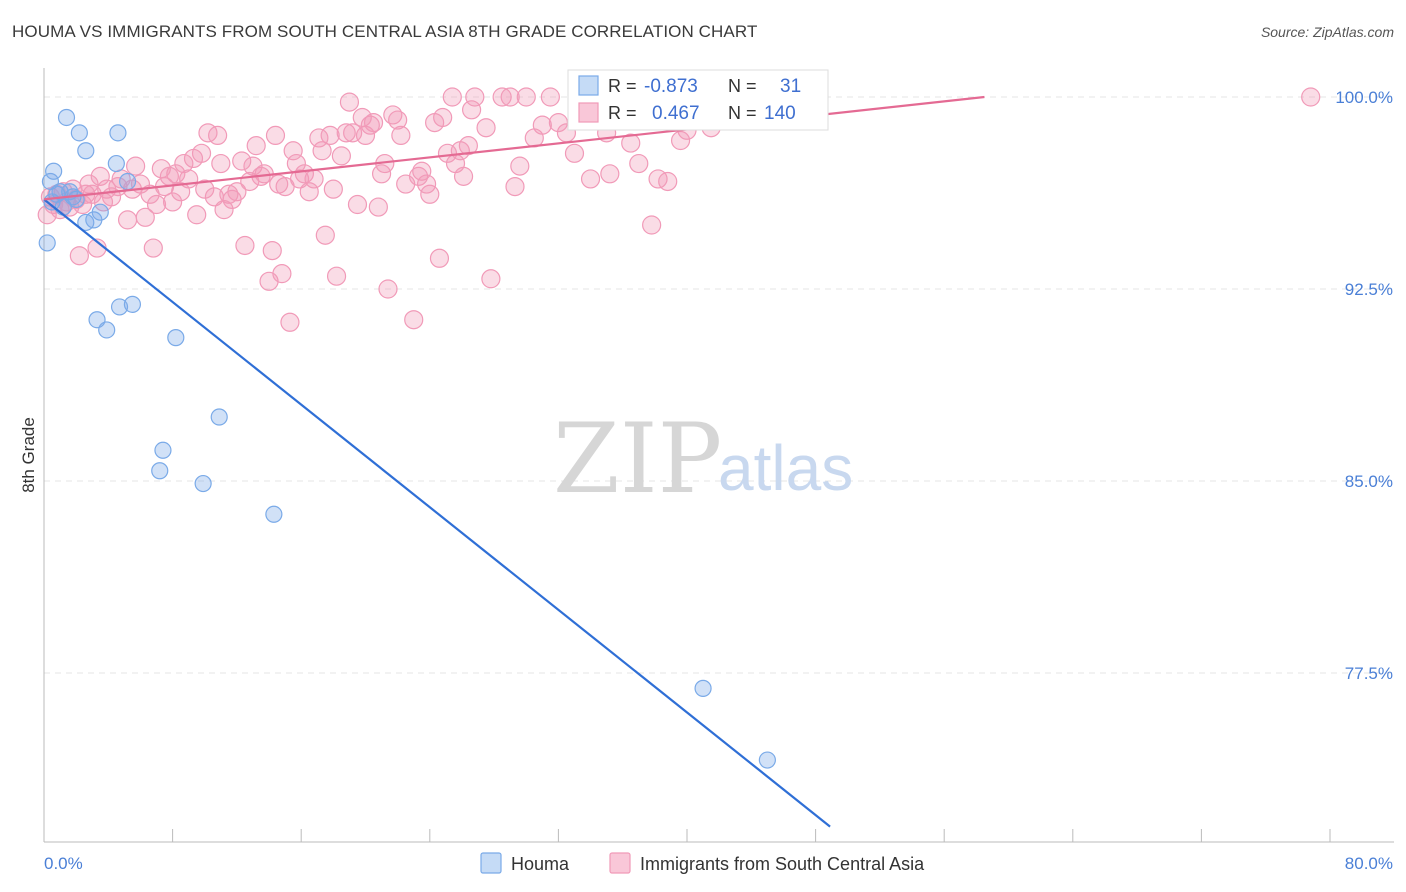 This screenshot has height=892, width=1406. What do you see at coordinates (1369, 481) in the screenshot?
I see `y-tick-label: 85.0%` at bounding box center [1369, 481].